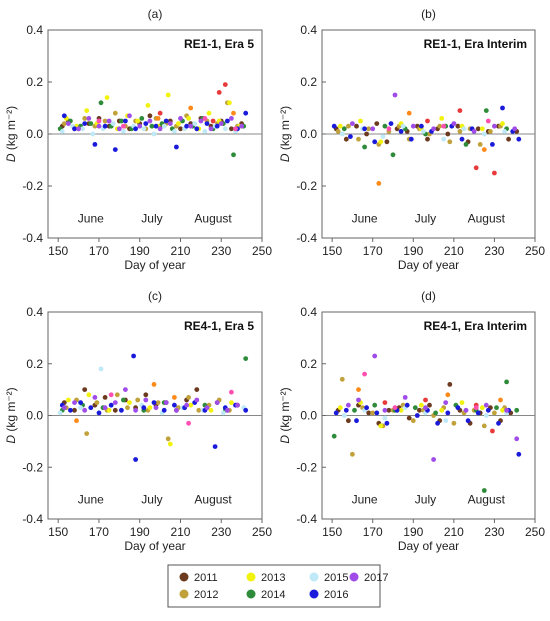 Image resolution: width=550 pixels, height=621 pixels. What do you see at coordinates (11, 415) in the screenshot?
I see `y-axis-title: D (kg m⁻²)` at bounding box center [11, 415].